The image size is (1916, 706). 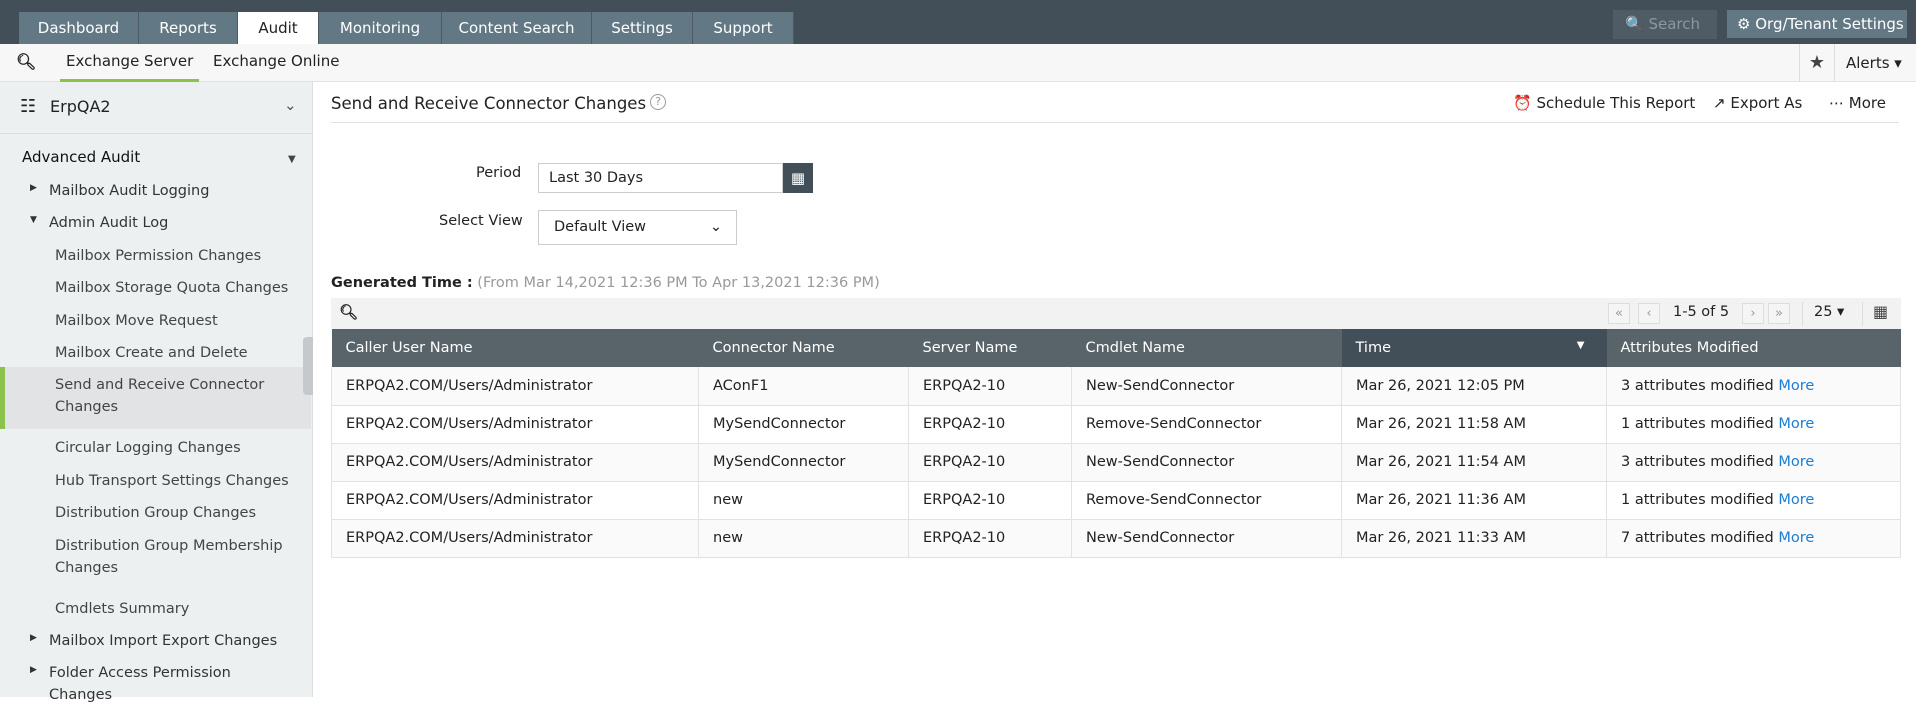 What do you see at coordinates (660, 178) in the screenshot?
I see `period-input: Last 30 Days` at bounding box center [660, 178].